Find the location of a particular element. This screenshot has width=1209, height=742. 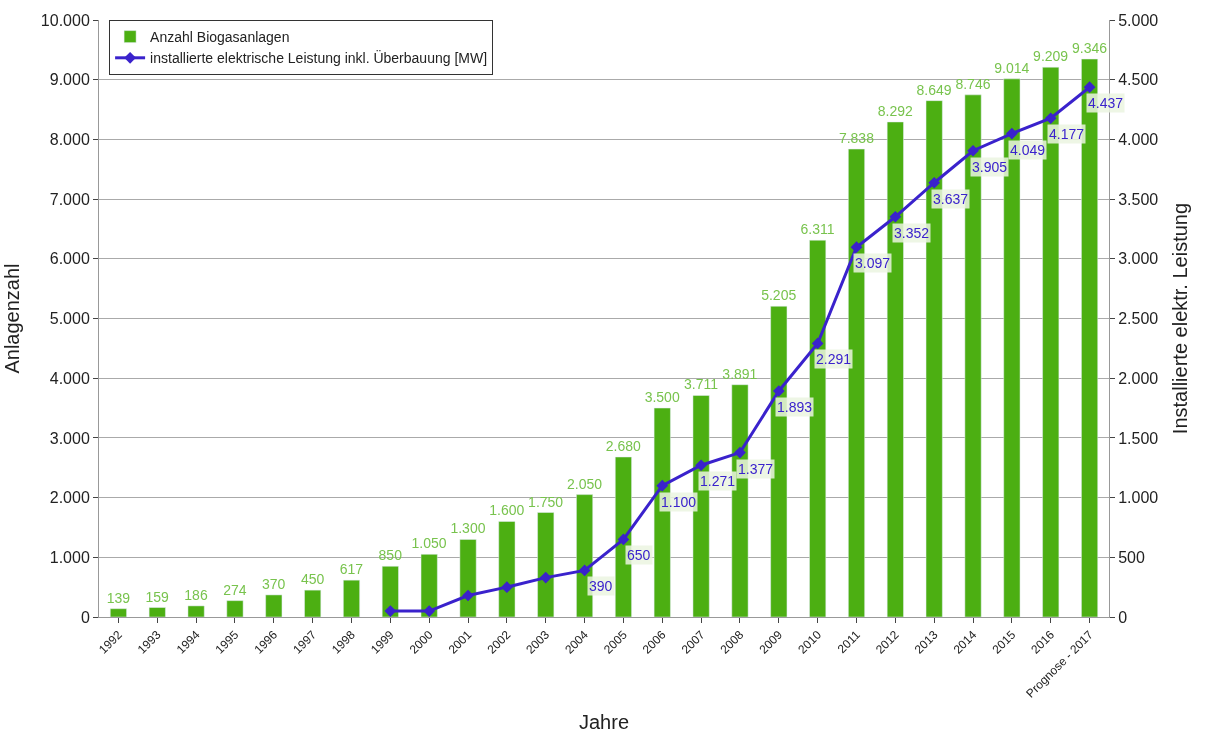

data-label: 4.177 is located at coordinates (1067, 134).